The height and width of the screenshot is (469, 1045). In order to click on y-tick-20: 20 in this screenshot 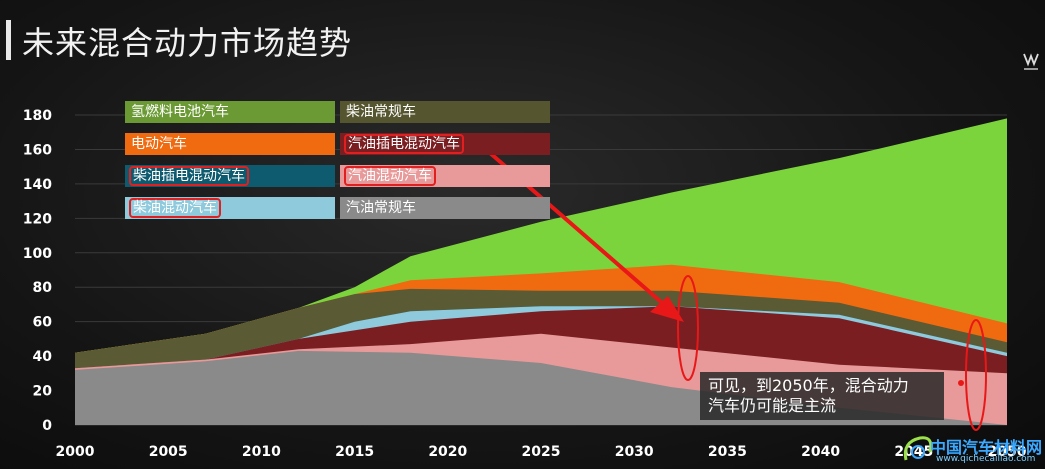, I will do `click(43, 392)`.